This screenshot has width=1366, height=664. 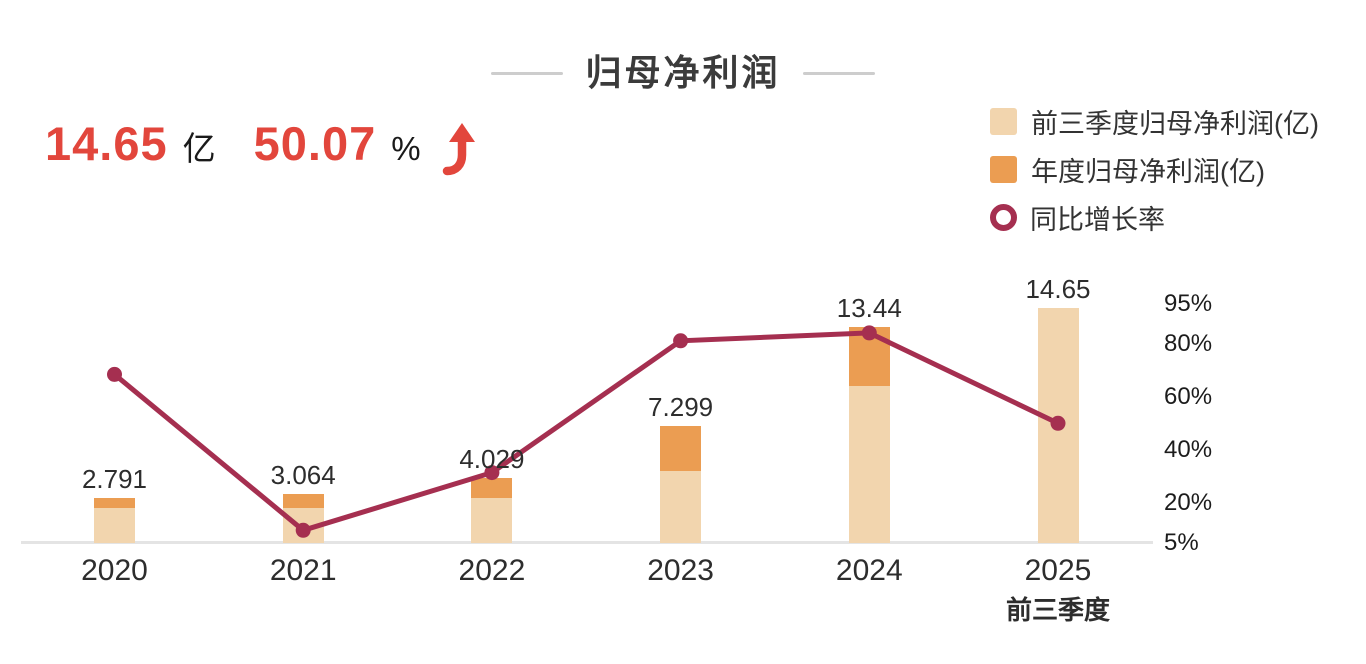 I want to click on x-axis-label: 2024, so click(x=869, y=570).